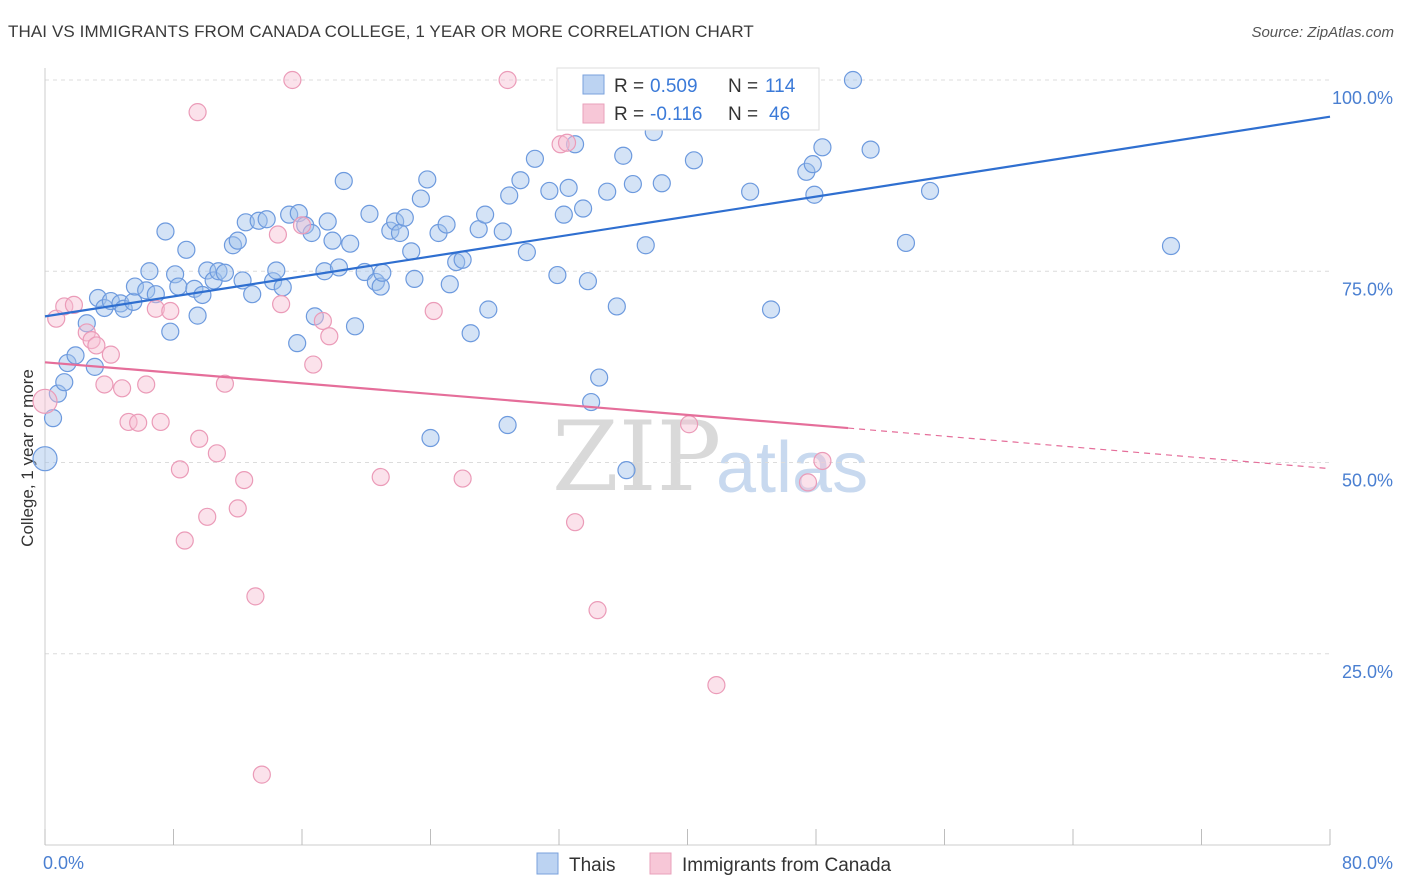 Image resolution: width=1406 pixels, height=892 pixels. I want to click on y-tick-label: 100.0%, so click(1362, 98).